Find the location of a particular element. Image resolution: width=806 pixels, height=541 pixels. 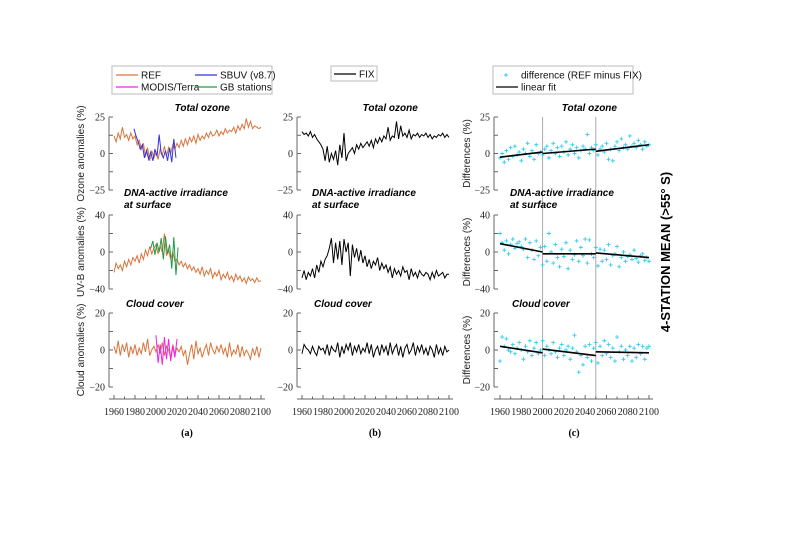

side-label: 4-STATION MEAN (>55° S) is located at coordinates (665, 252).